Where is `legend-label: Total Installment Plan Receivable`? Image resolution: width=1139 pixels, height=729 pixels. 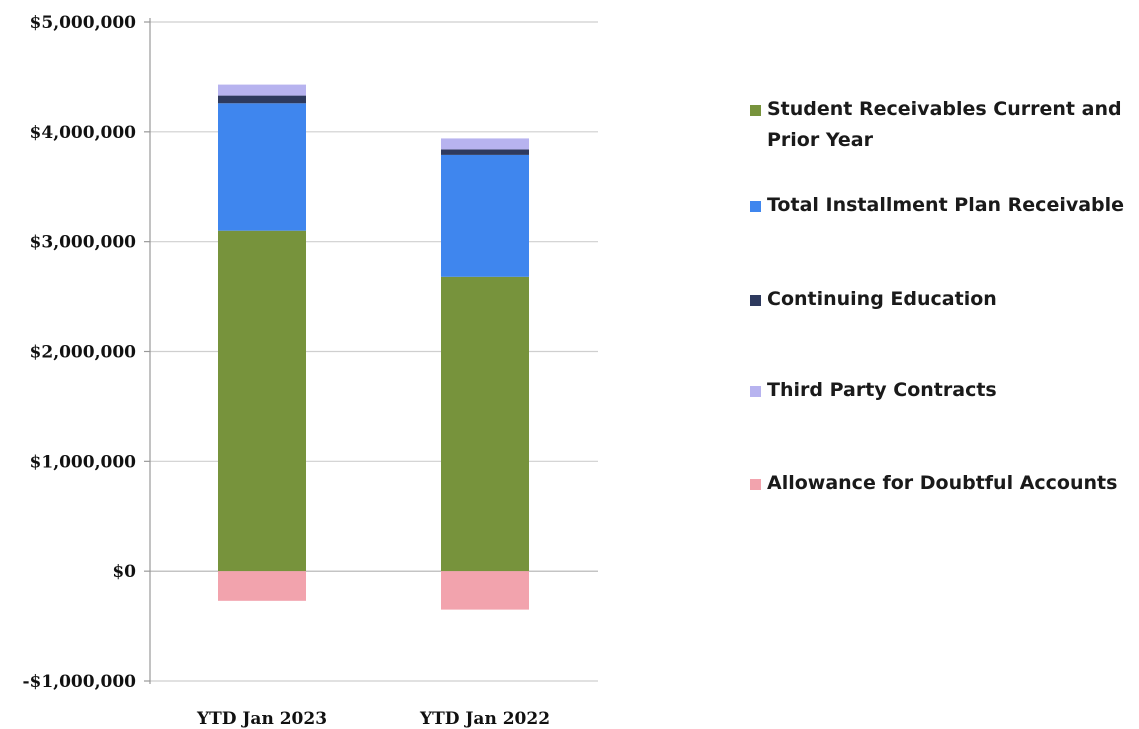
legend-label: Total Installment Plan Receivable is located at coordinates (946, 205).